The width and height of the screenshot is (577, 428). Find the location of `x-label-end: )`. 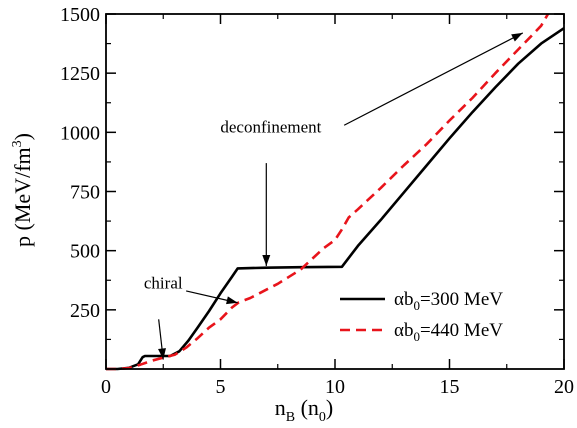

x-label-end: ) is located at coordinates (329, 407).